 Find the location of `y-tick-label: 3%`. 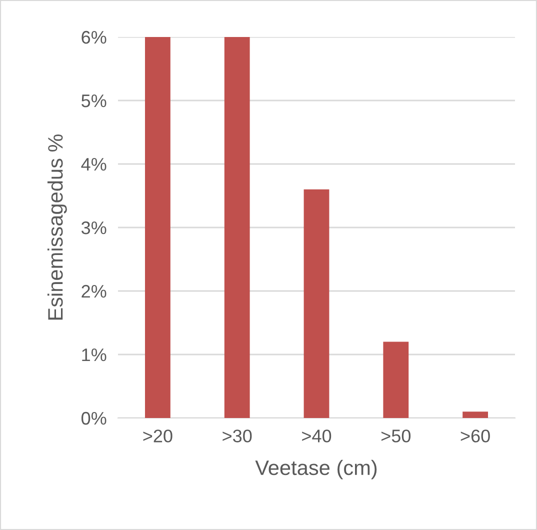

y-tick-label: 3% is located at coordinates (93, 227).